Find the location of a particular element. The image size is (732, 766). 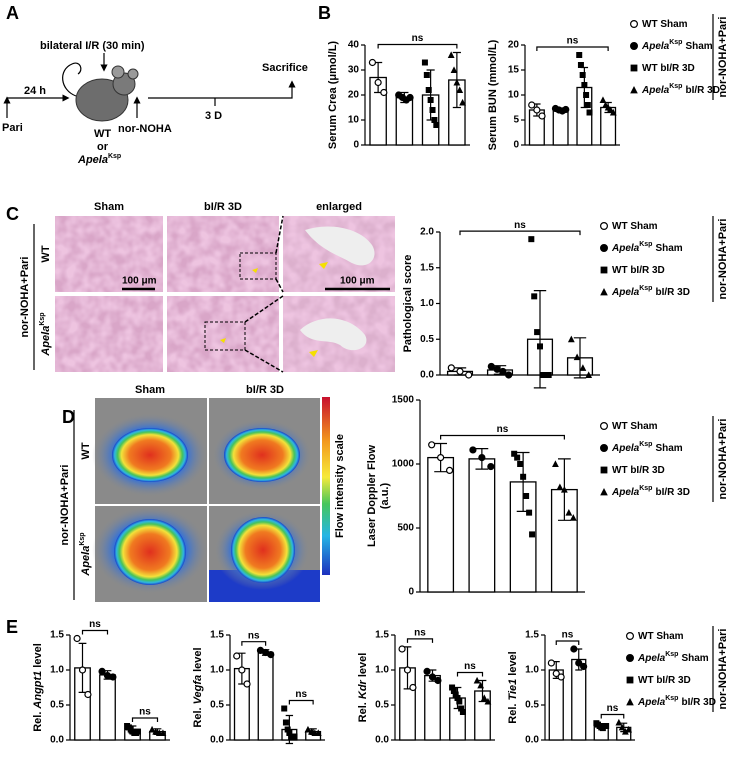

text-part: Sham is located at coordinates (668, 248).